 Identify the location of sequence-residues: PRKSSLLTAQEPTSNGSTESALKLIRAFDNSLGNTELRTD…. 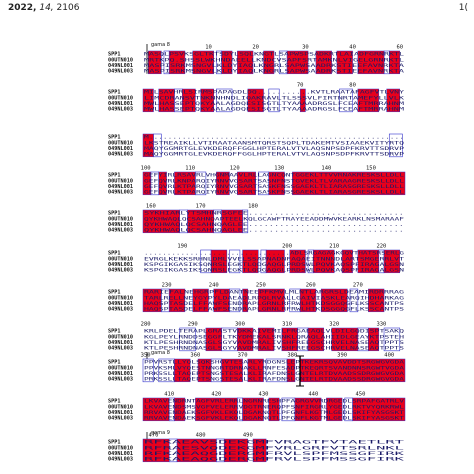
(274, 380).